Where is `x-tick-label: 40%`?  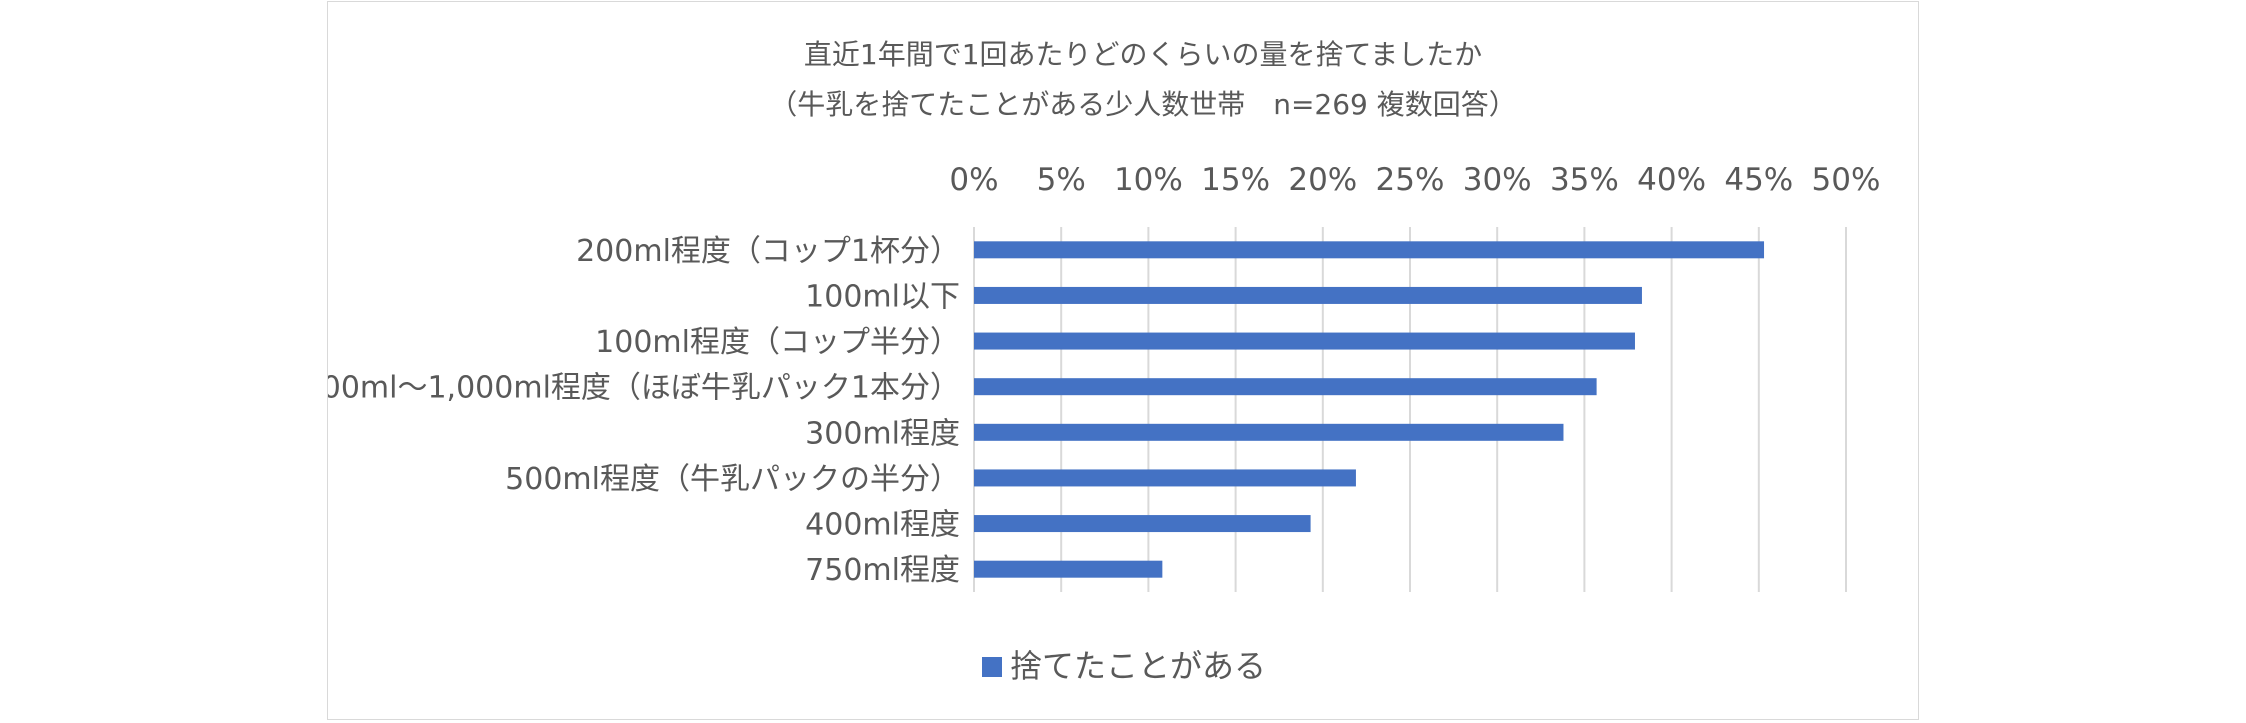 x-tick-label: 40% is located at coordinates (1671, 180).